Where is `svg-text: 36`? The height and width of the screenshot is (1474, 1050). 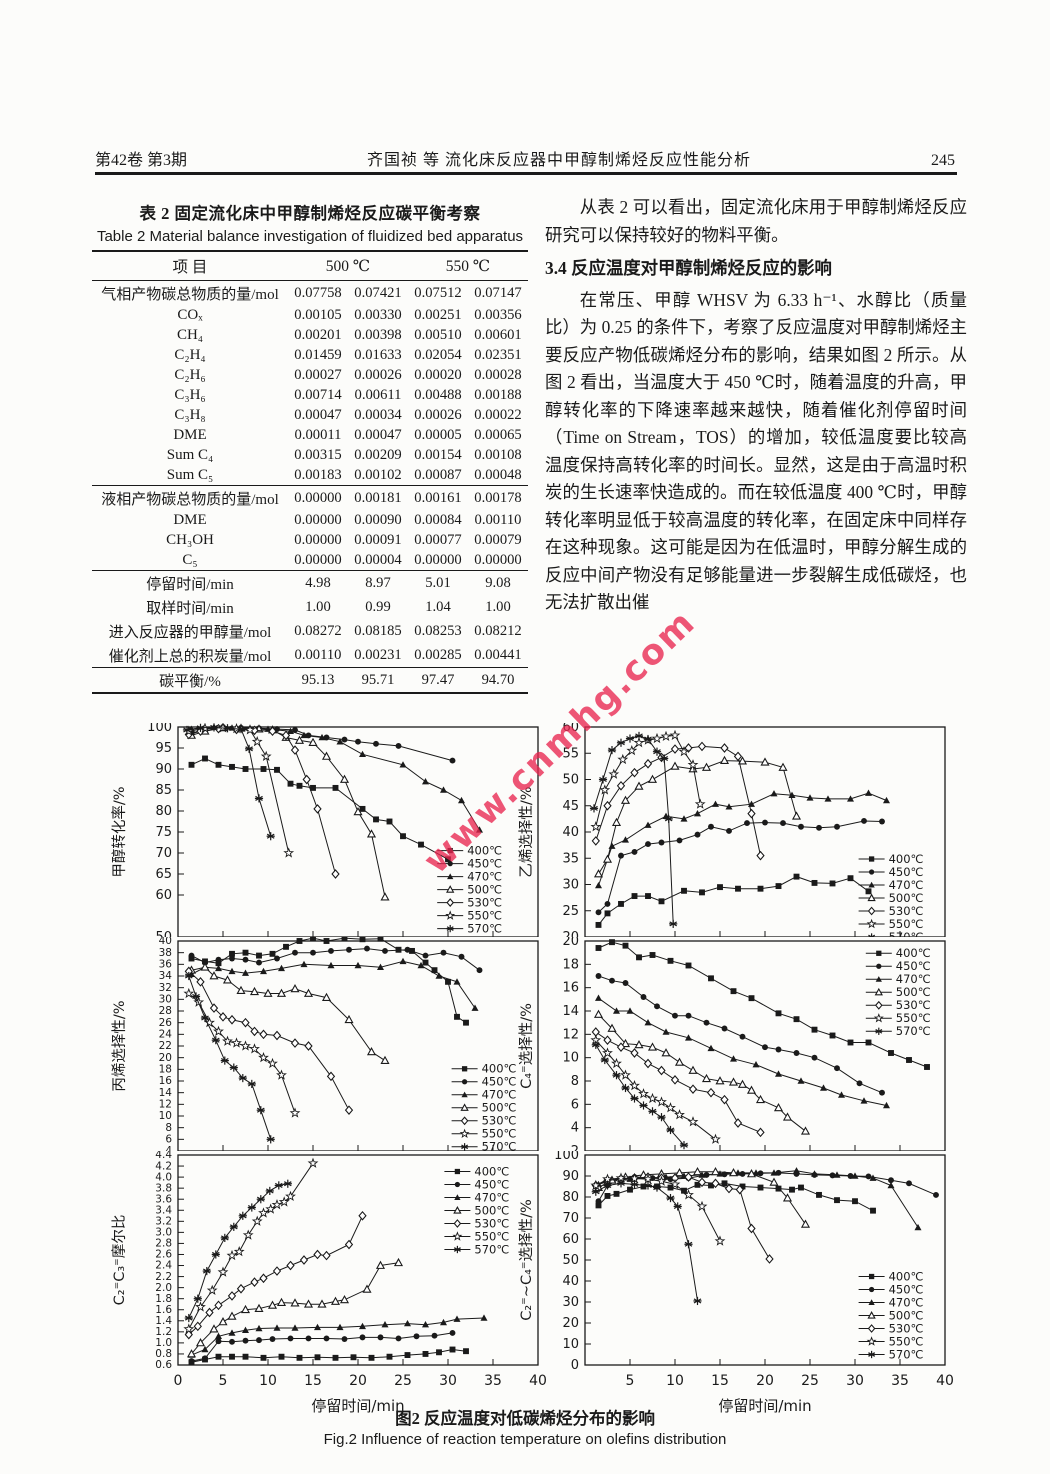 svg-text: 36 is located at coordinates (166, 965).